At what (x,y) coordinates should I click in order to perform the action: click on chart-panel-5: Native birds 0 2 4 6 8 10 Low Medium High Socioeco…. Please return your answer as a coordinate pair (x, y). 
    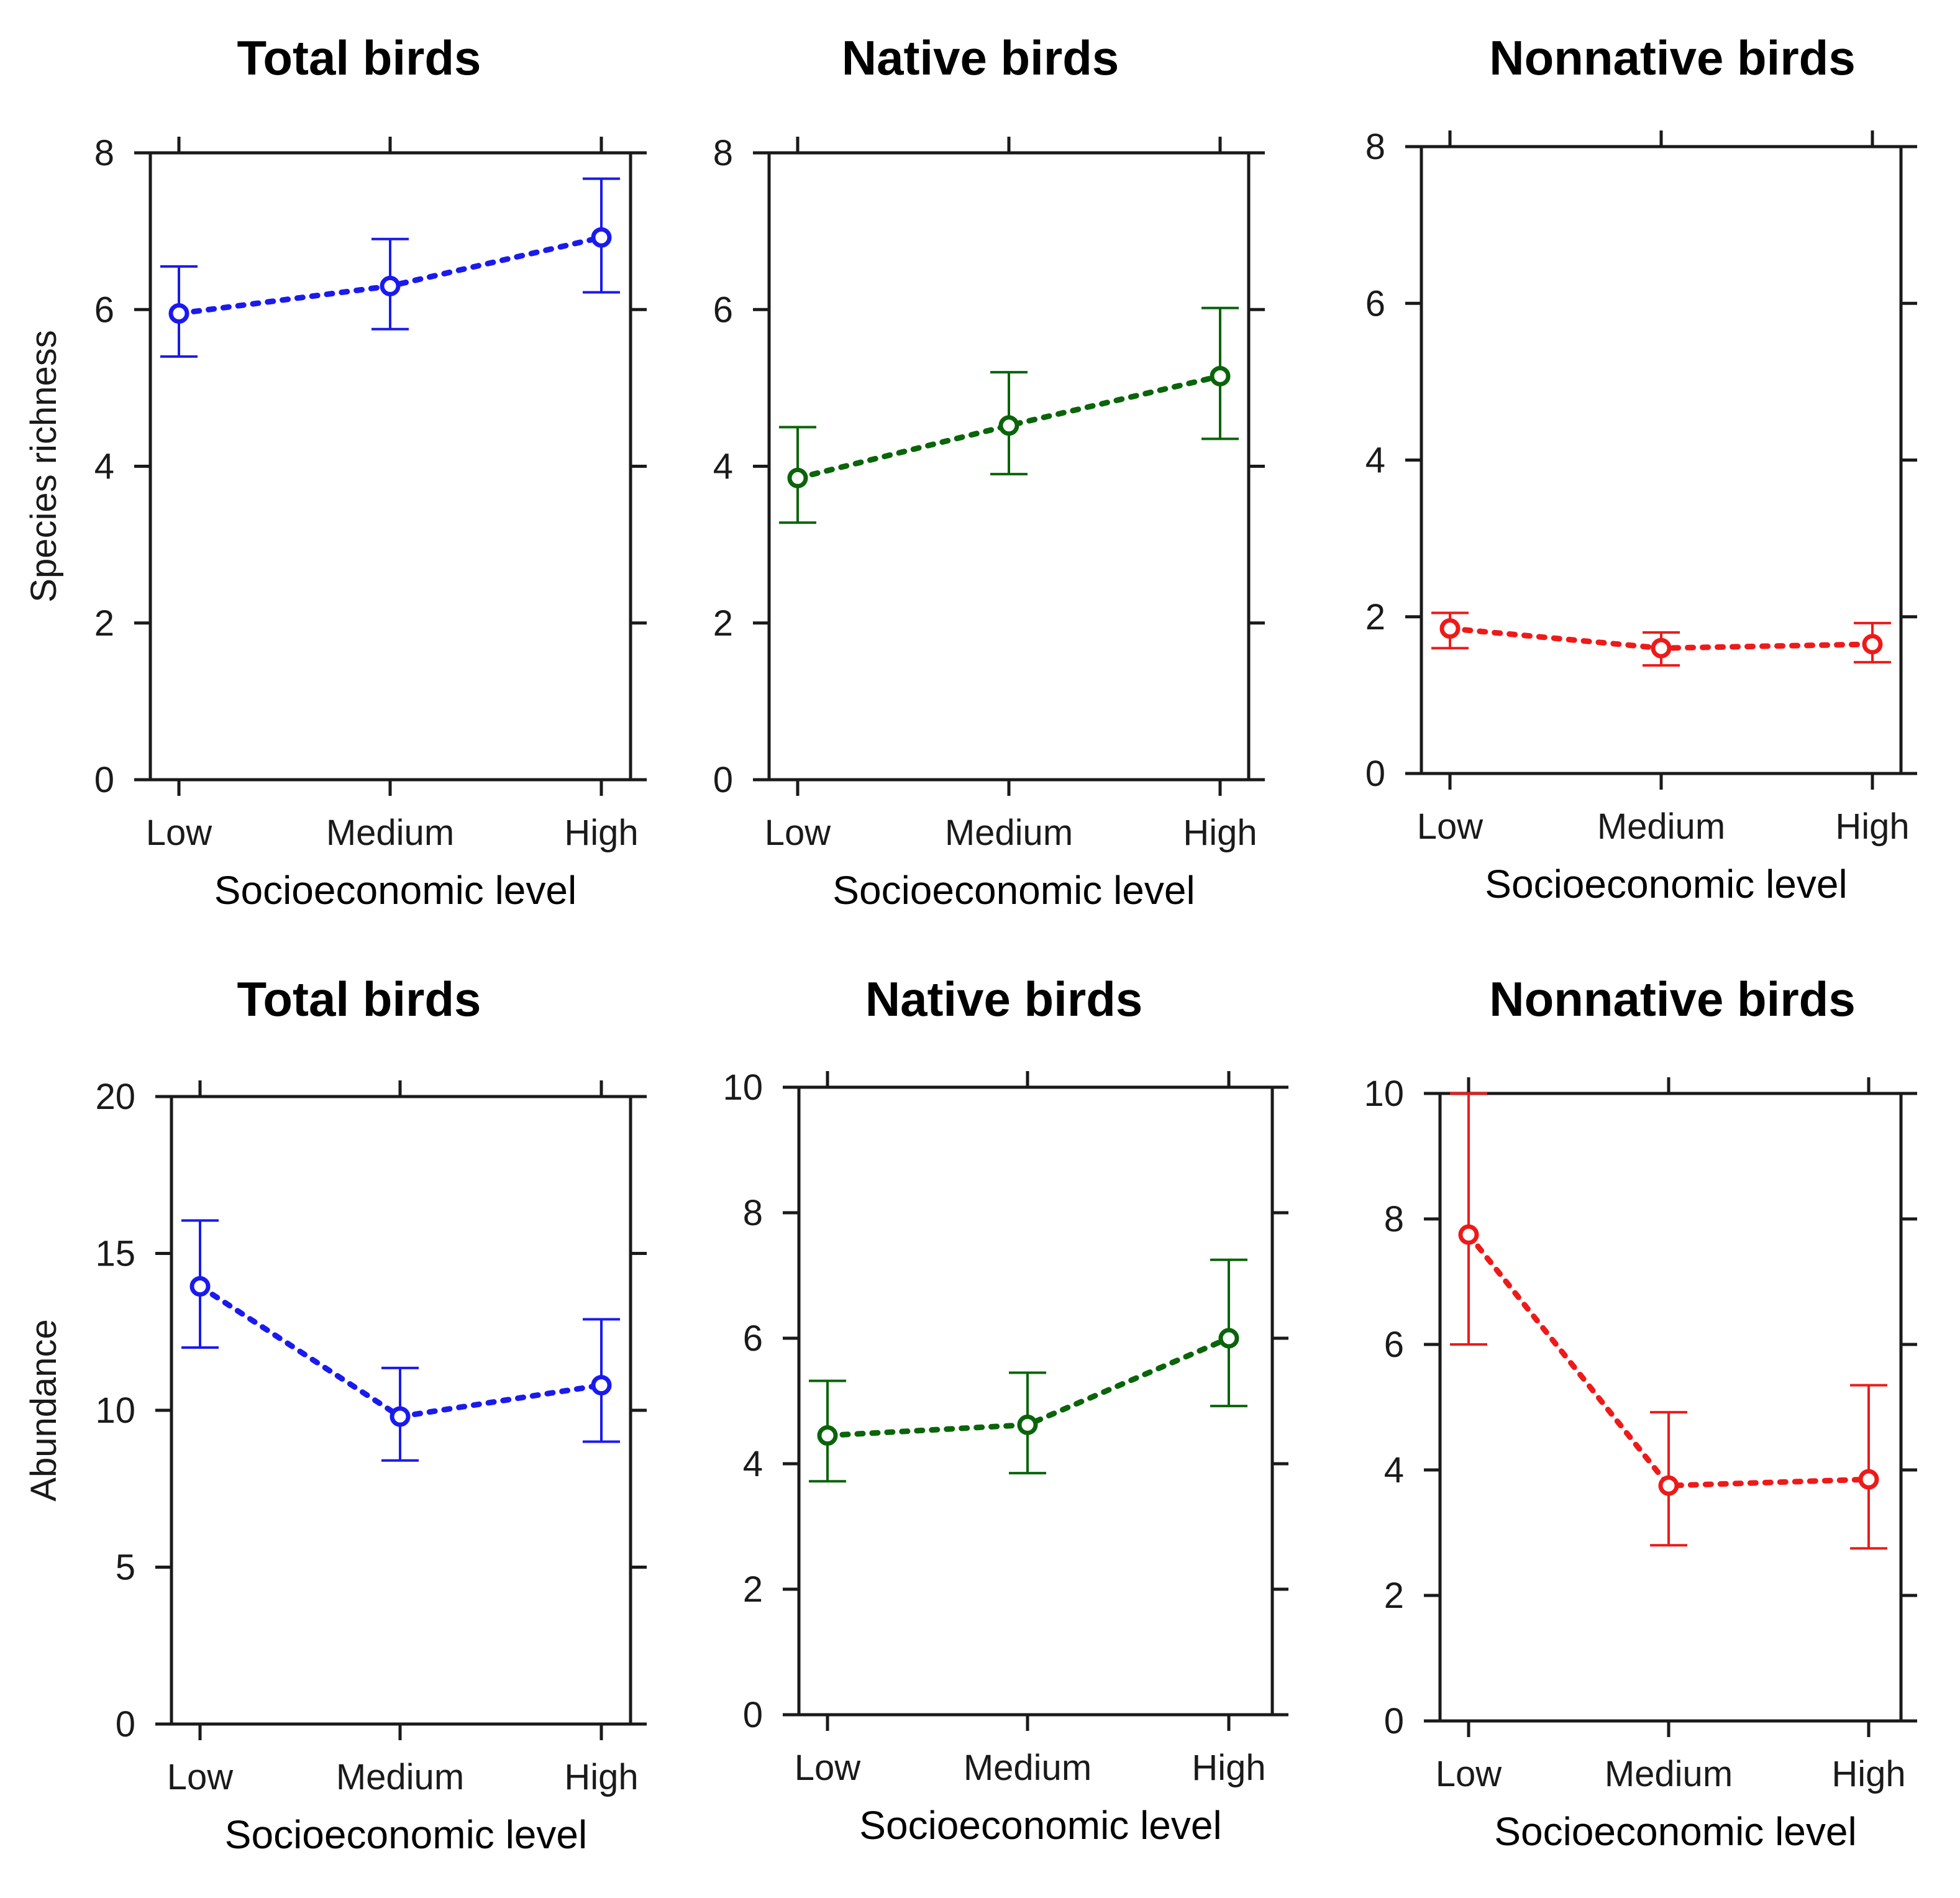
    Looking at the image, I should click on (1005, 1410).